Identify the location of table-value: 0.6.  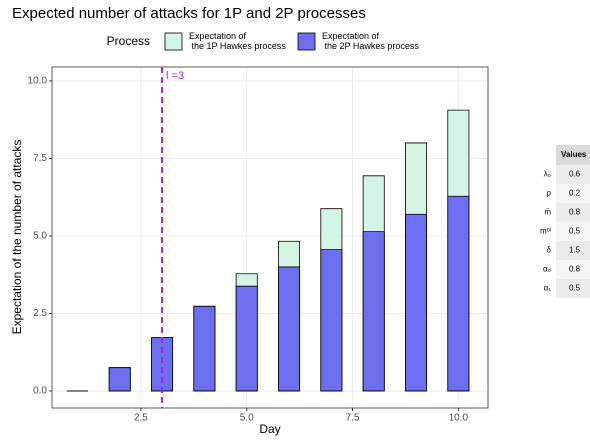
(575, 174).